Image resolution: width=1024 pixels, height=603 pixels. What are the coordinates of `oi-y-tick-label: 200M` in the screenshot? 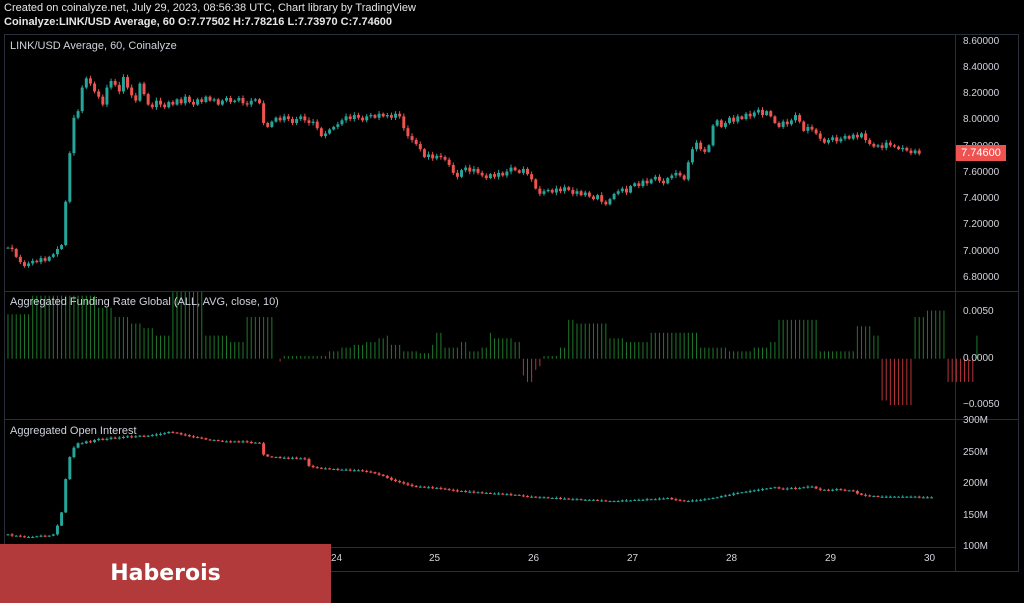 It's located at (976, 483).